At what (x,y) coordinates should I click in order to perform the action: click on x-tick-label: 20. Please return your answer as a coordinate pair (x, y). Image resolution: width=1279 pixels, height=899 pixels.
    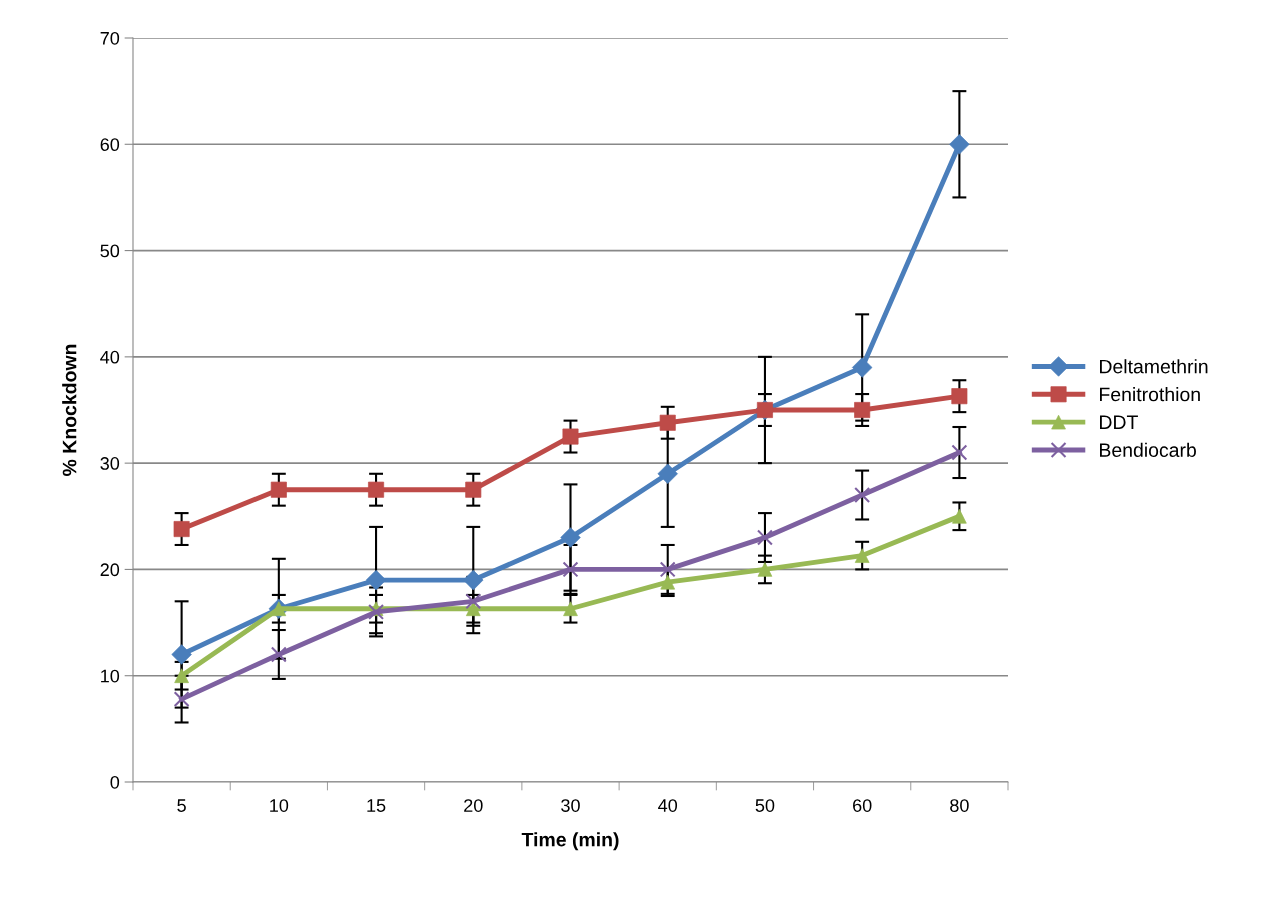
    Looking at the image, I should click on (473, 805).